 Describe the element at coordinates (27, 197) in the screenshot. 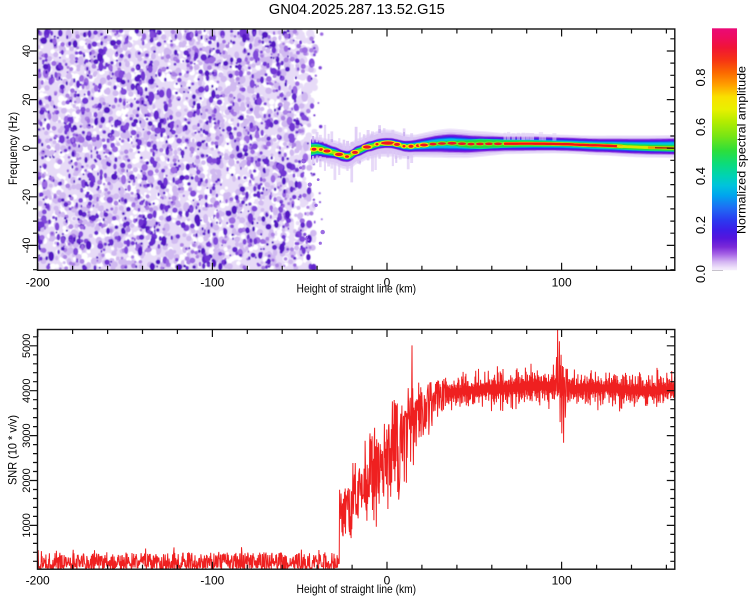

I see `svg-text: -20` at that location.